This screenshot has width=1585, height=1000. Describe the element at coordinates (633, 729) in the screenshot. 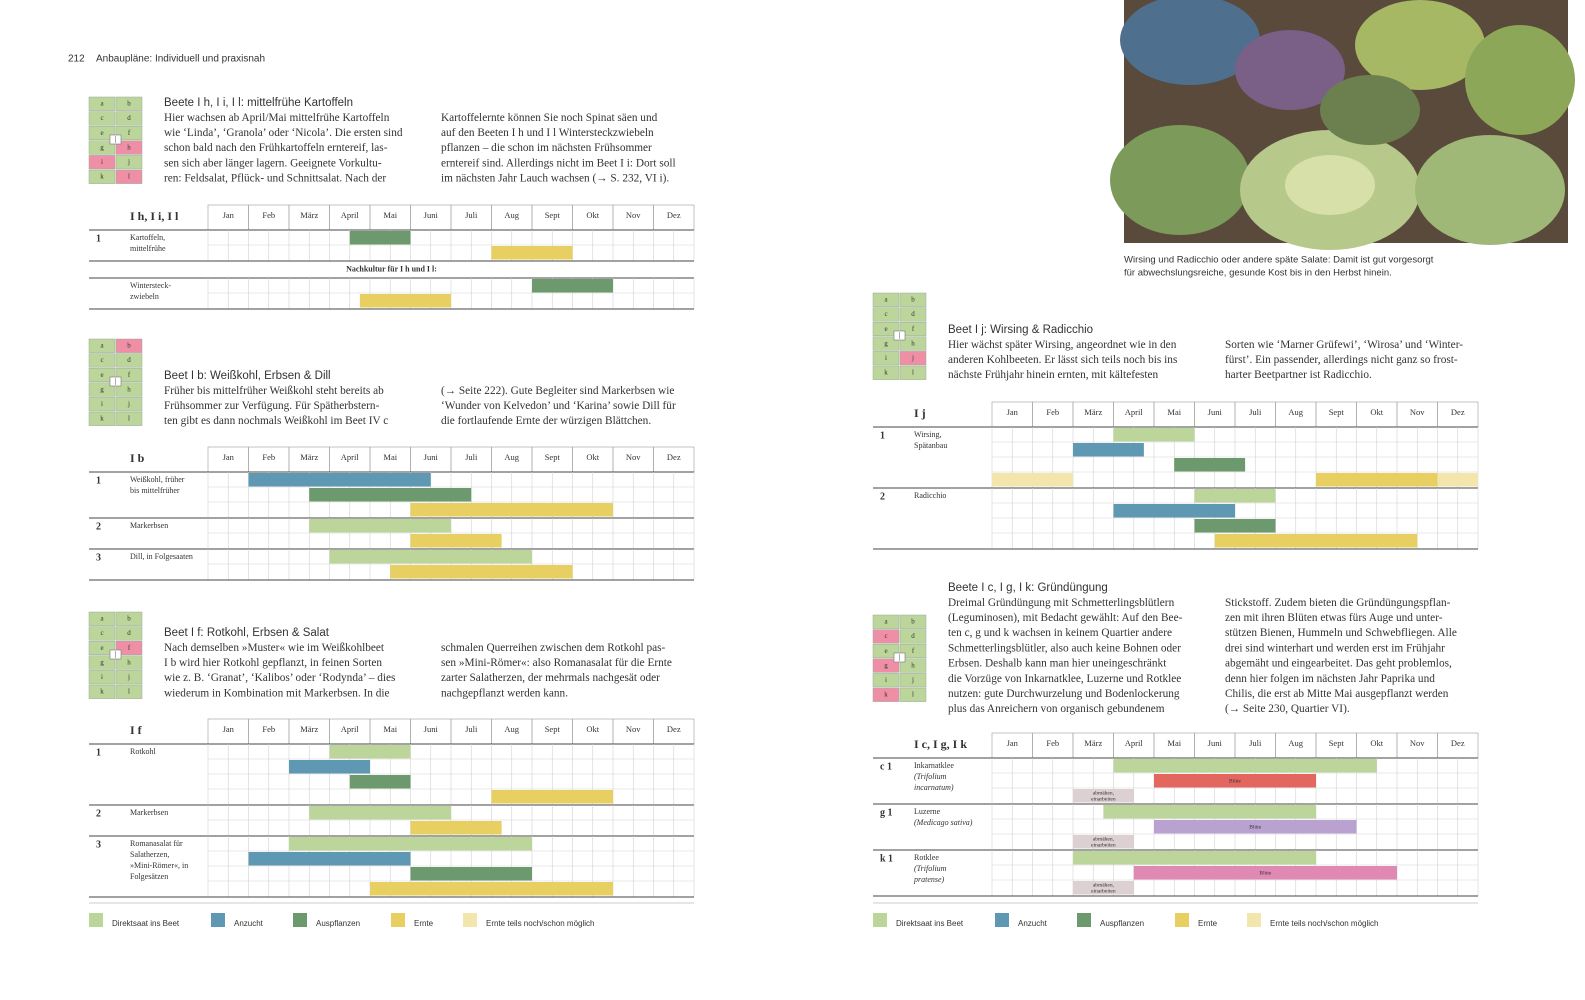

I see `month-label: Nov` at that location.